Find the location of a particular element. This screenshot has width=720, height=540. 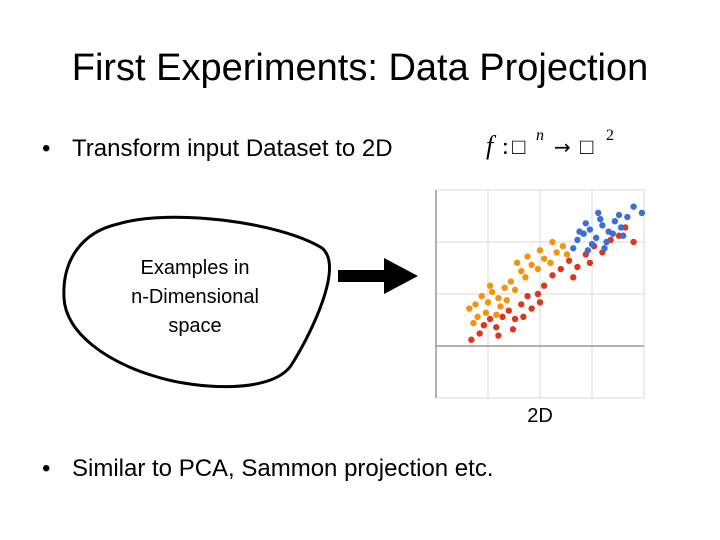

formula-codomain-glyph: □ is located at coordinates (586, 146).